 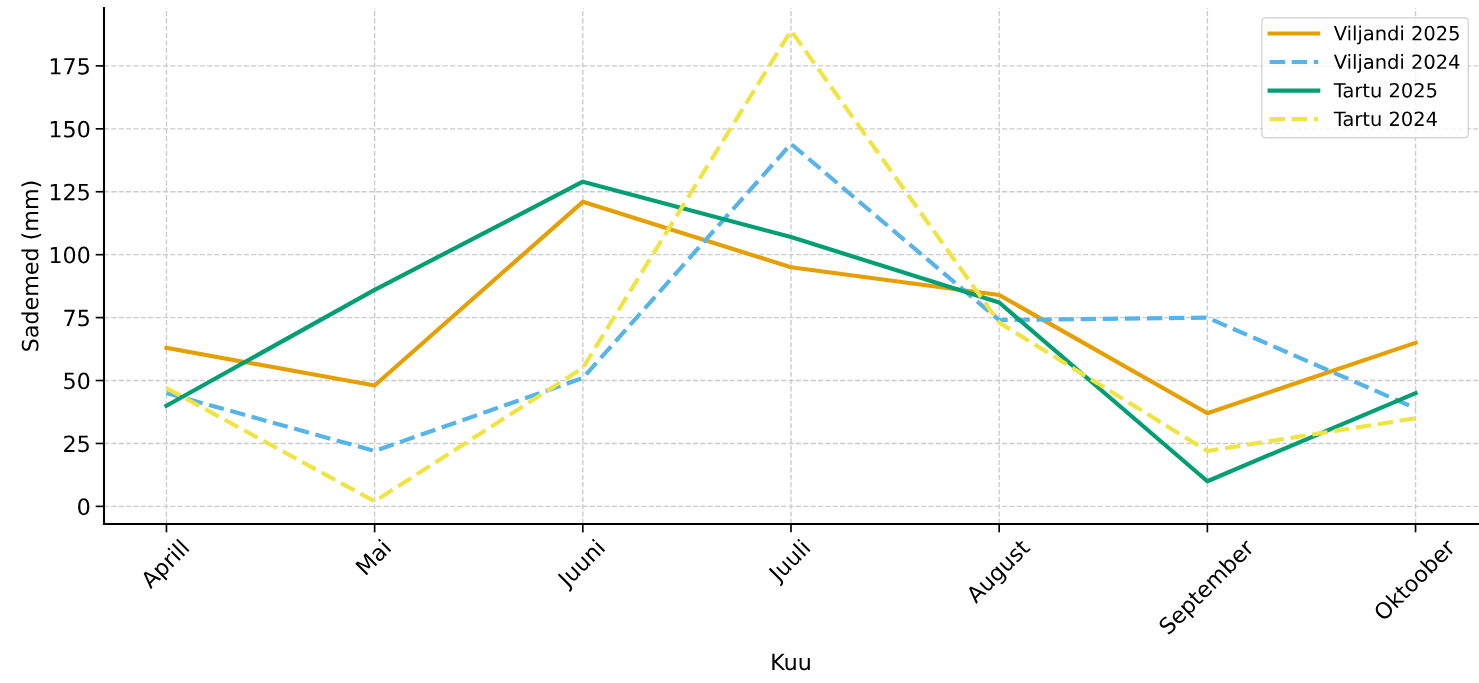 What do you see at coordinates (70, 129) in the screenshot?
I see `y-tick-label: 150` at bounding box center [70, 129].